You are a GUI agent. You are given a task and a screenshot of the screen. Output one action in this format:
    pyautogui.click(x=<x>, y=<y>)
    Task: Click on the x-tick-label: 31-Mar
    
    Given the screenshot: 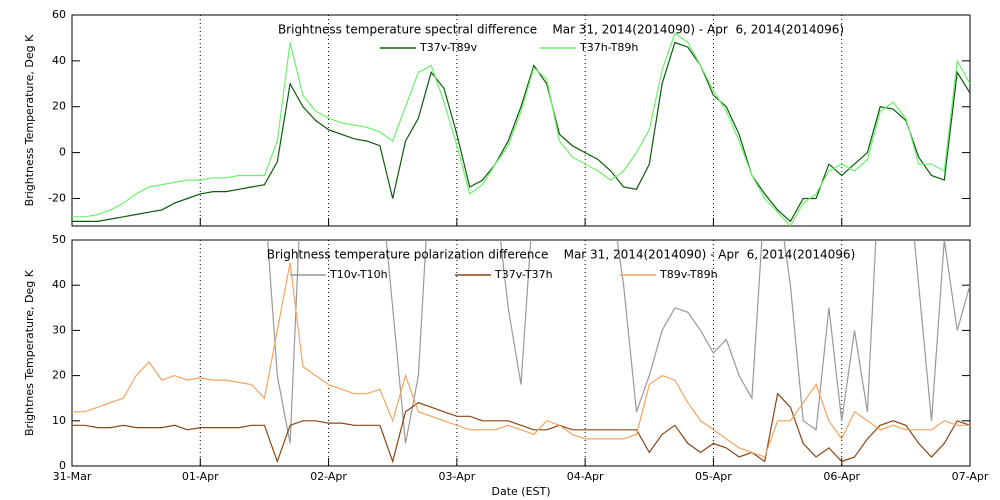 What is the action you would take?
    pyautogui.click(x=72, y=476)
    